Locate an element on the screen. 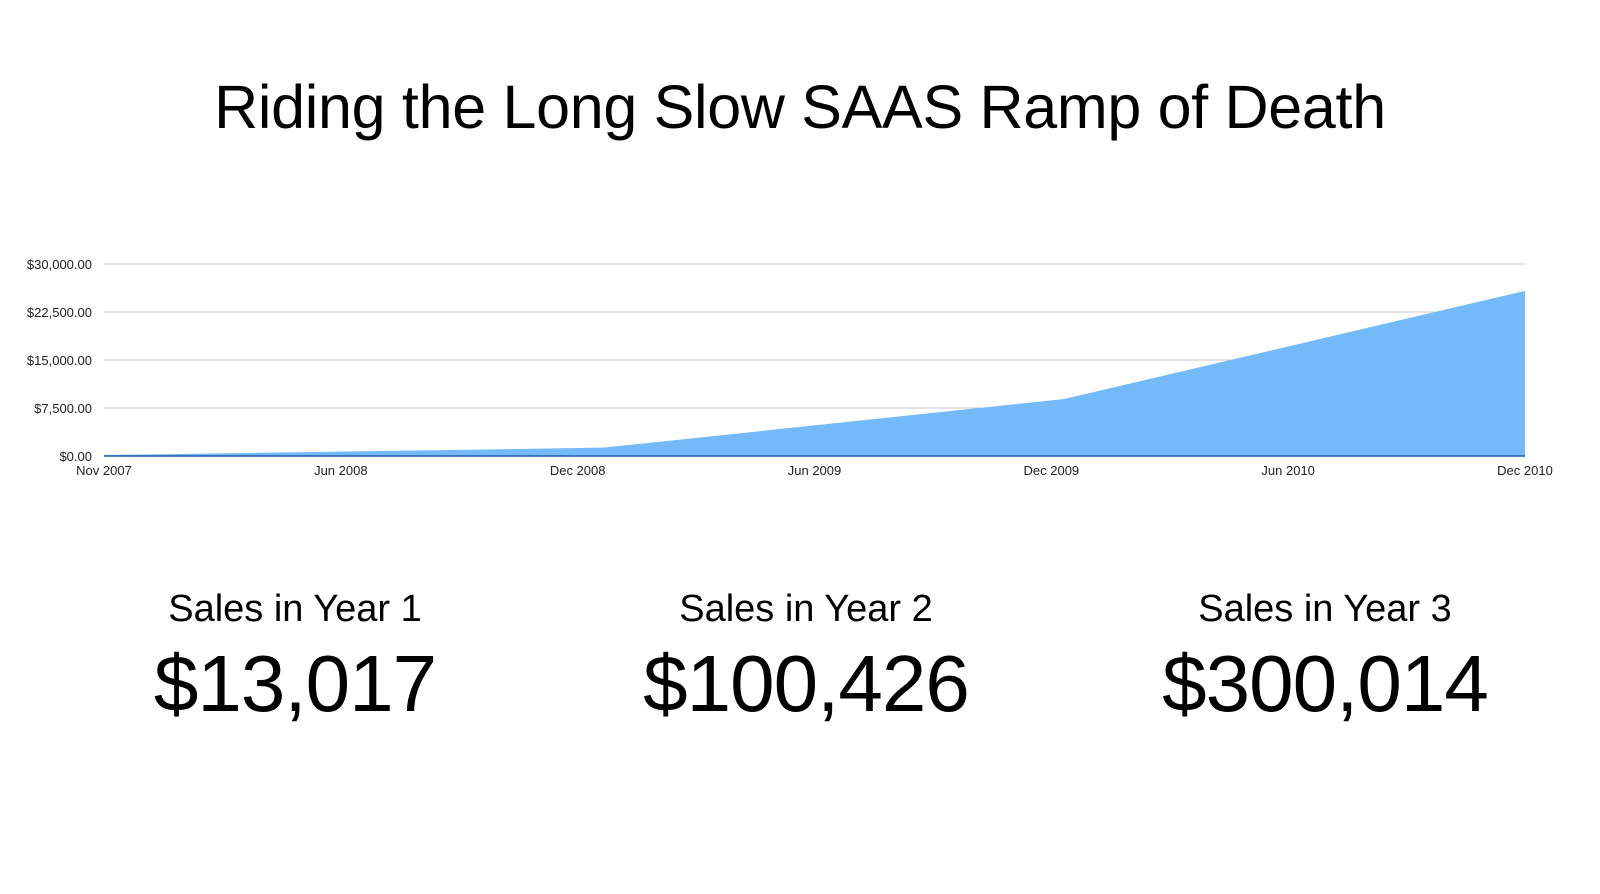 The height and width of the screenshot is (894, 1600). x-tick-label: Dec 2009 is located at coordinates (1052, 470).